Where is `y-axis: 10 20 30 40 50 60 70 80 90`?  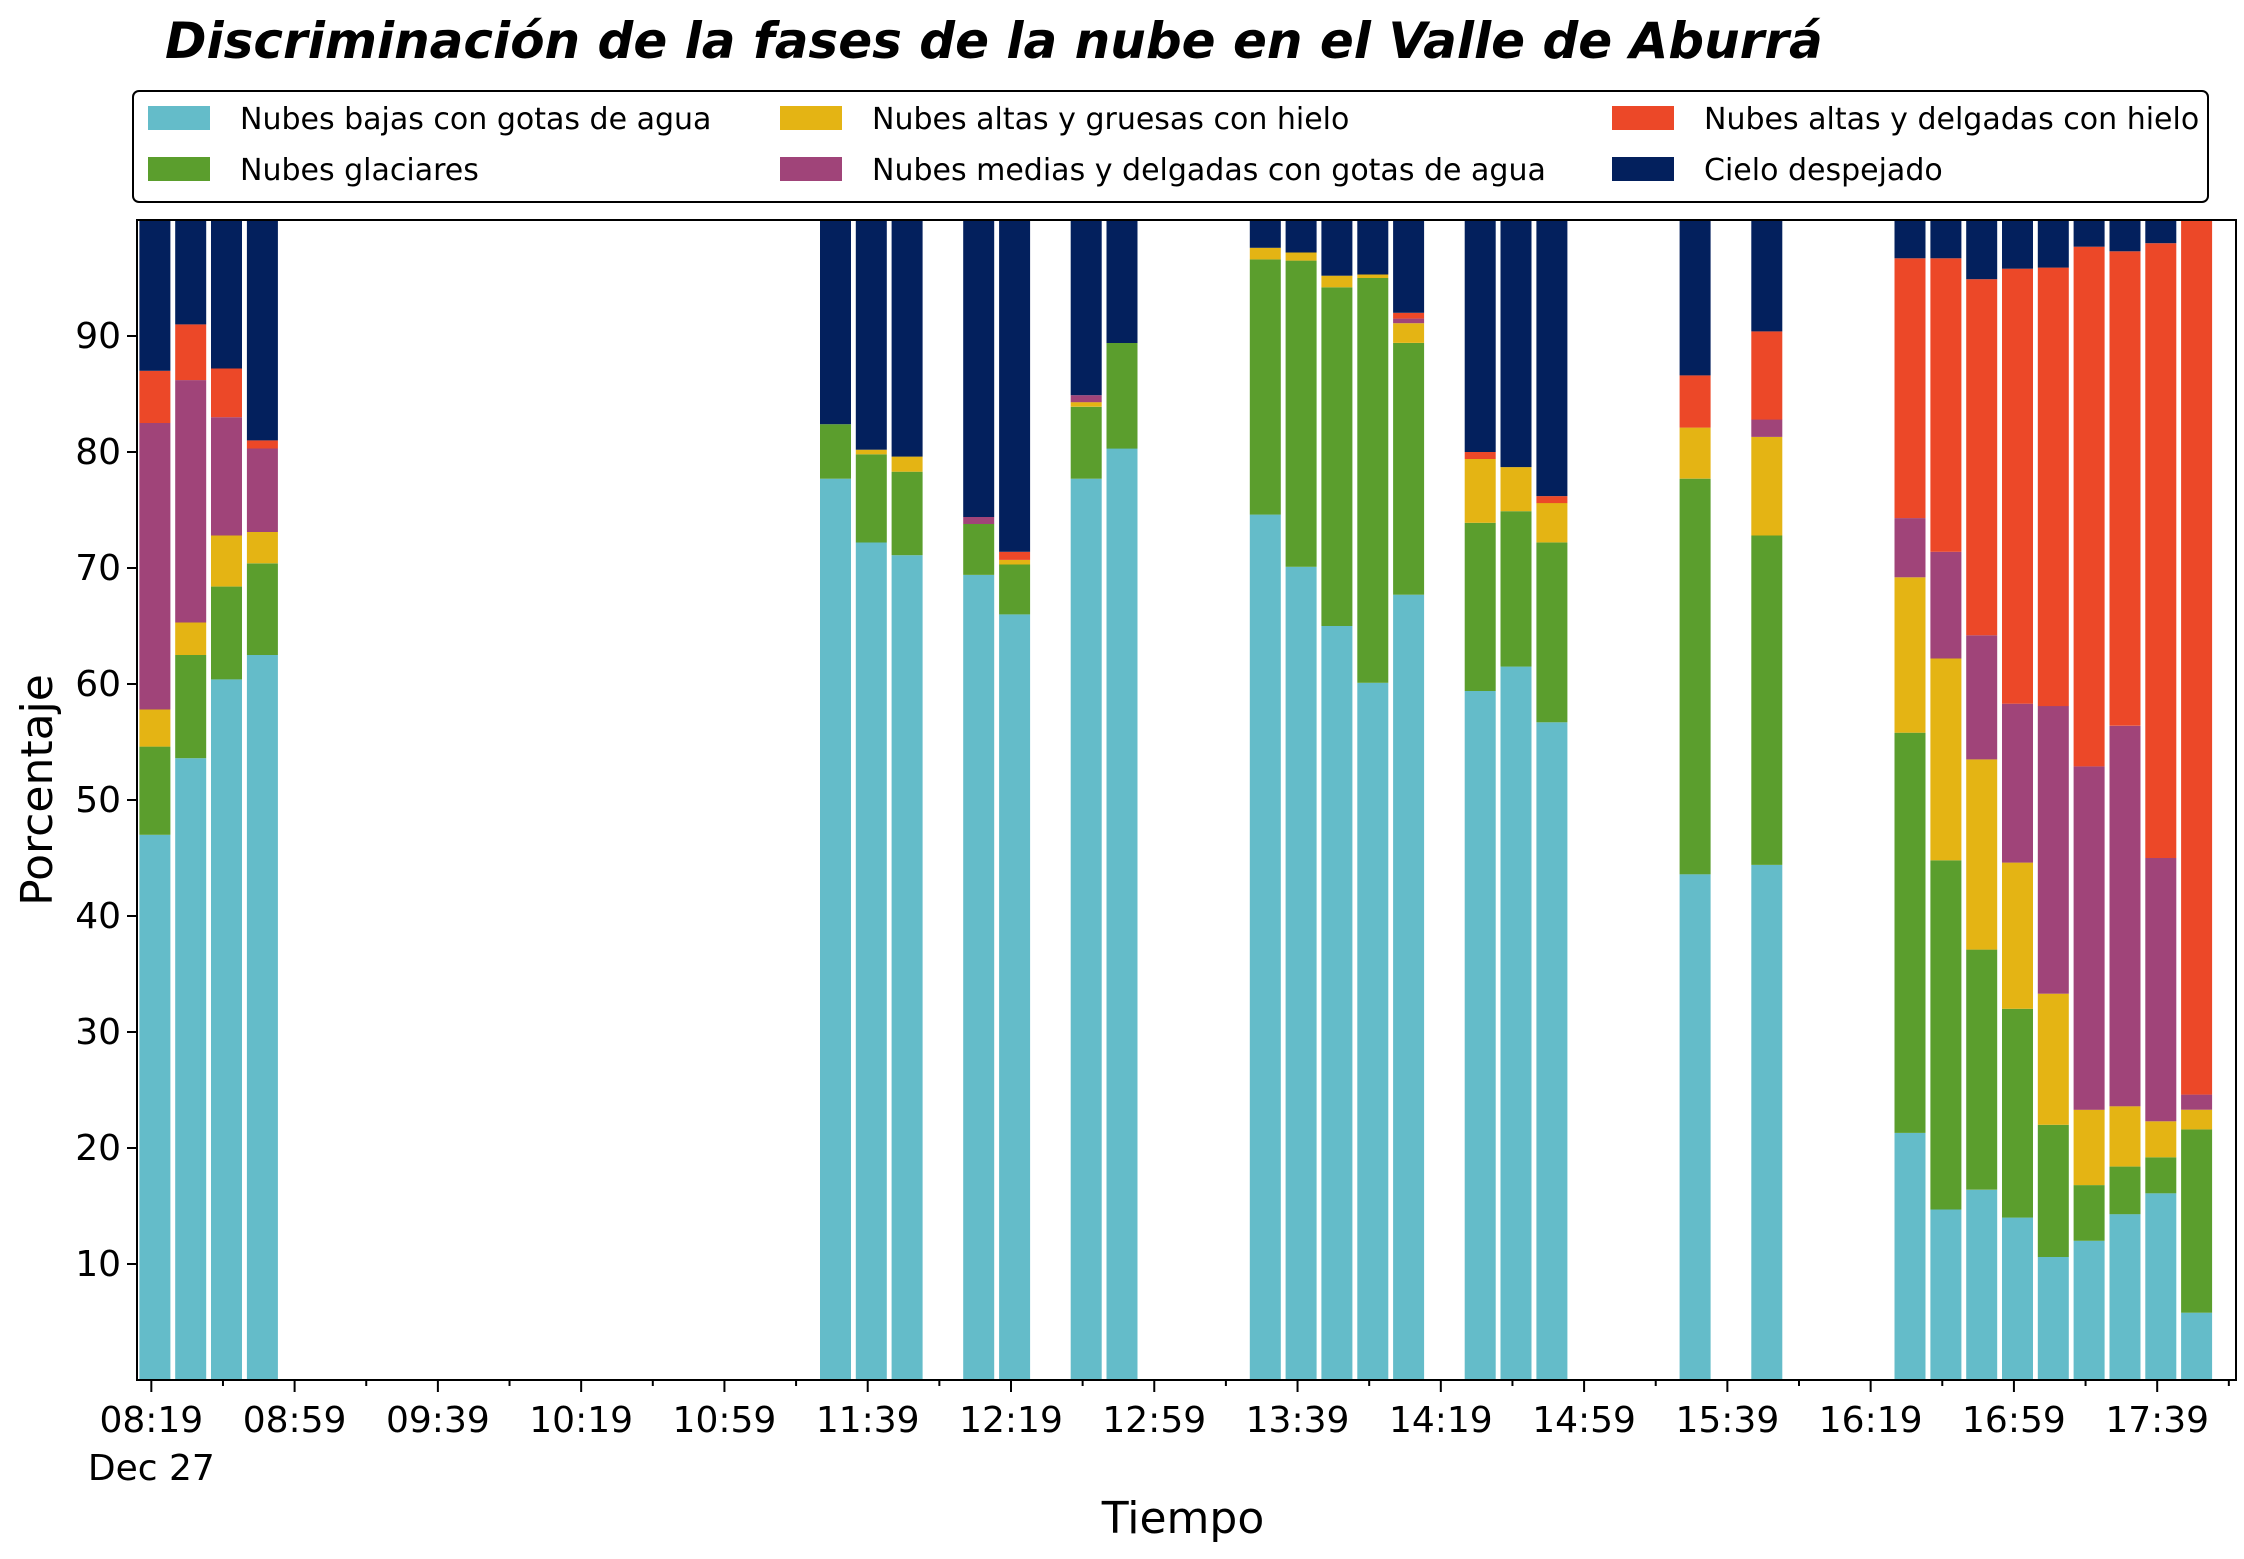
y-axis: 10 20 30 40 50 60 70 80 90 is located at coordinates (106, 800).